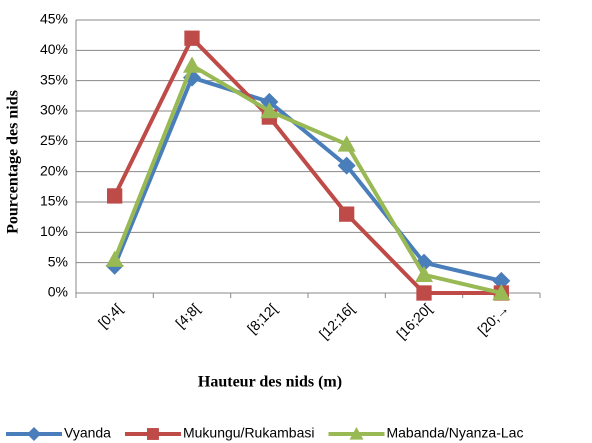  I want to click on x-tick-label: [0;4[, so click(110, 315).